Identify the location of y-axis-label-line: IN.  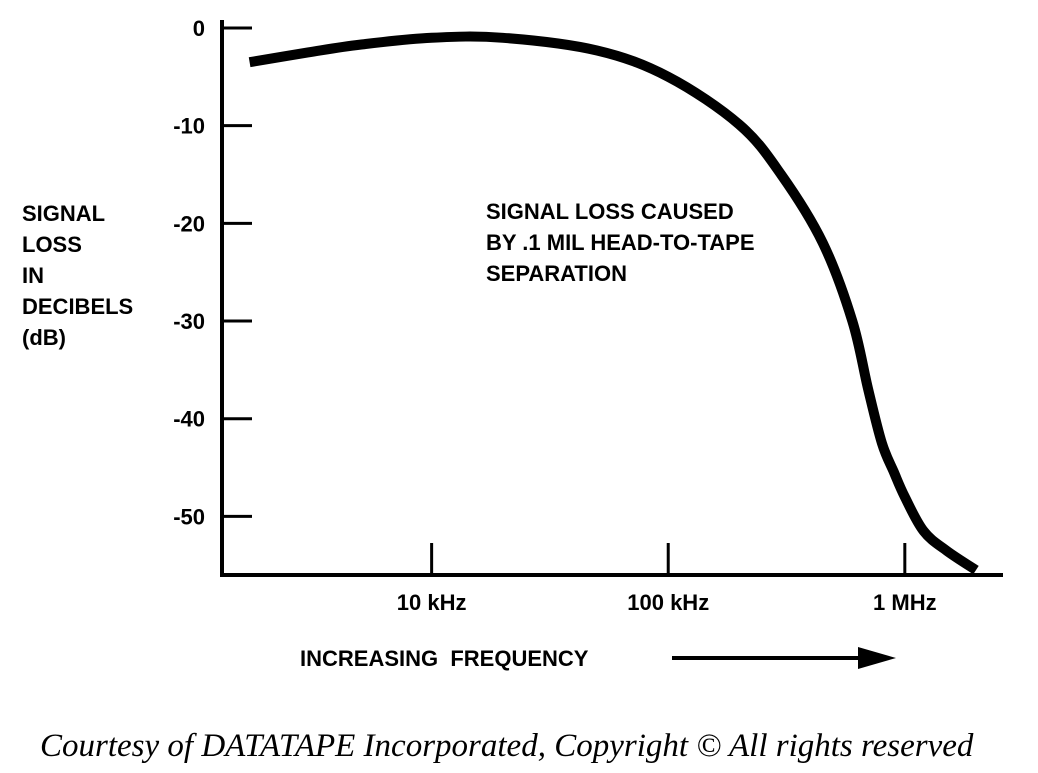
(33, 275).